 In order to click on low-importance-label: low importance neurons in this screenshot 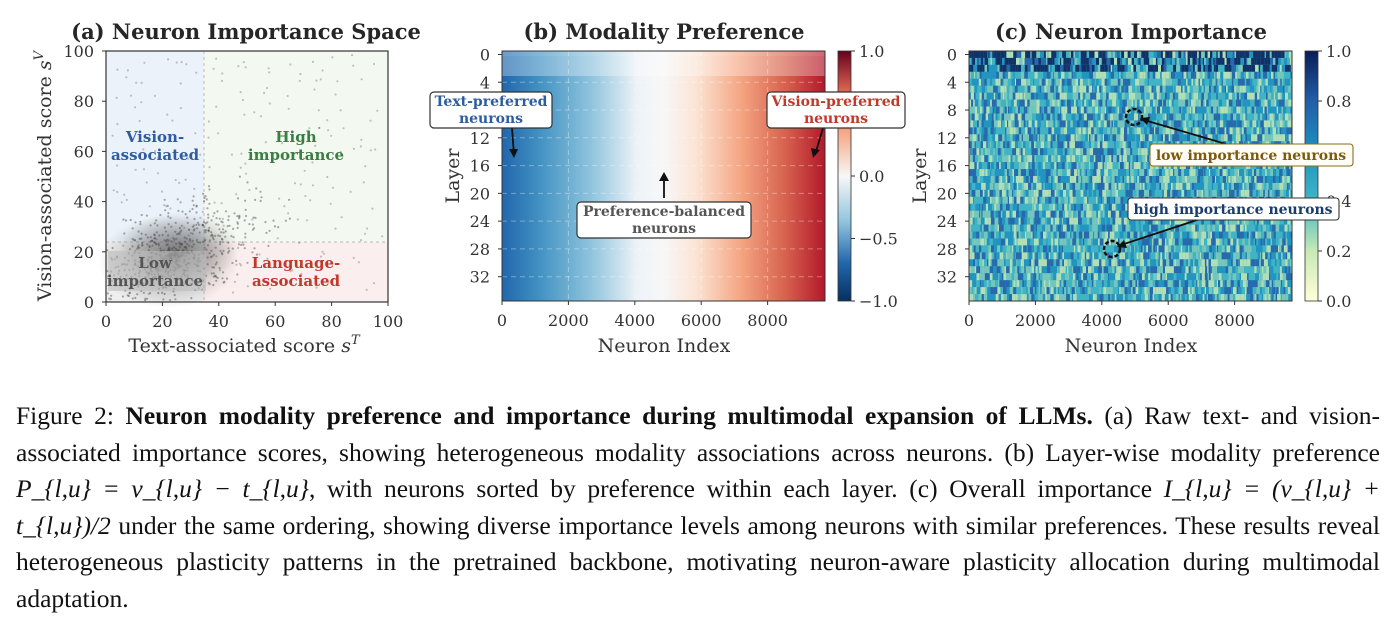, I will do `click(1251, 156)`.